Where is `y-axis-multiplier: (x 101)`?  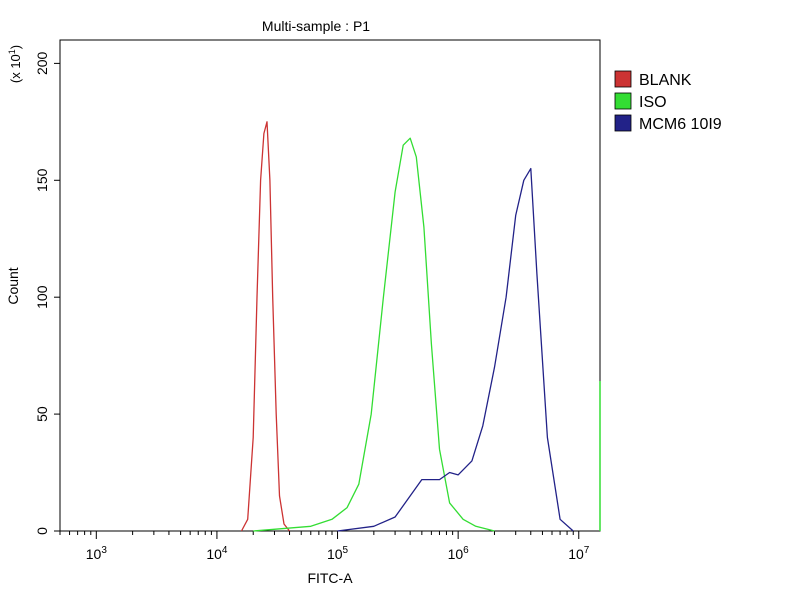 y-axis-multiplier: (x 101) is located at coordinates (15, 64).